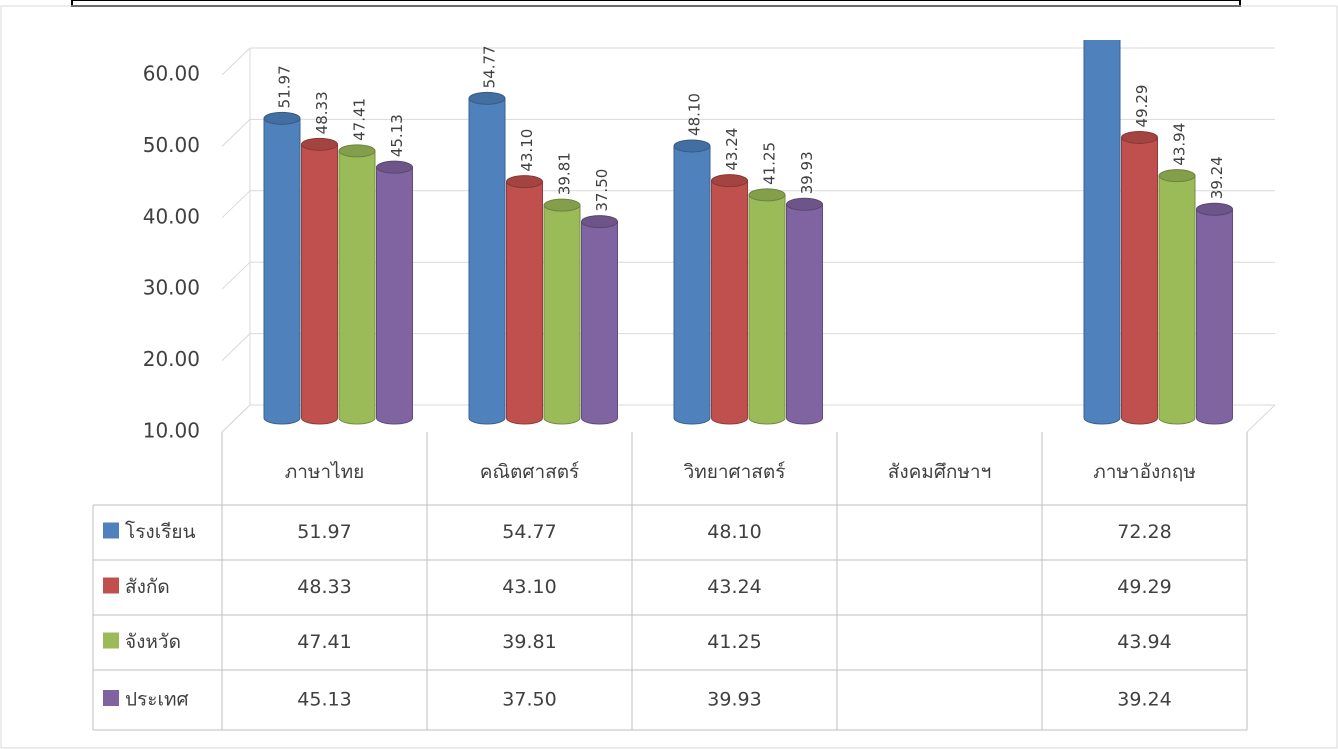  Describe the element at coordinates (324, 587) in the screenshot. I see `table-cell: 48.33` at that location.